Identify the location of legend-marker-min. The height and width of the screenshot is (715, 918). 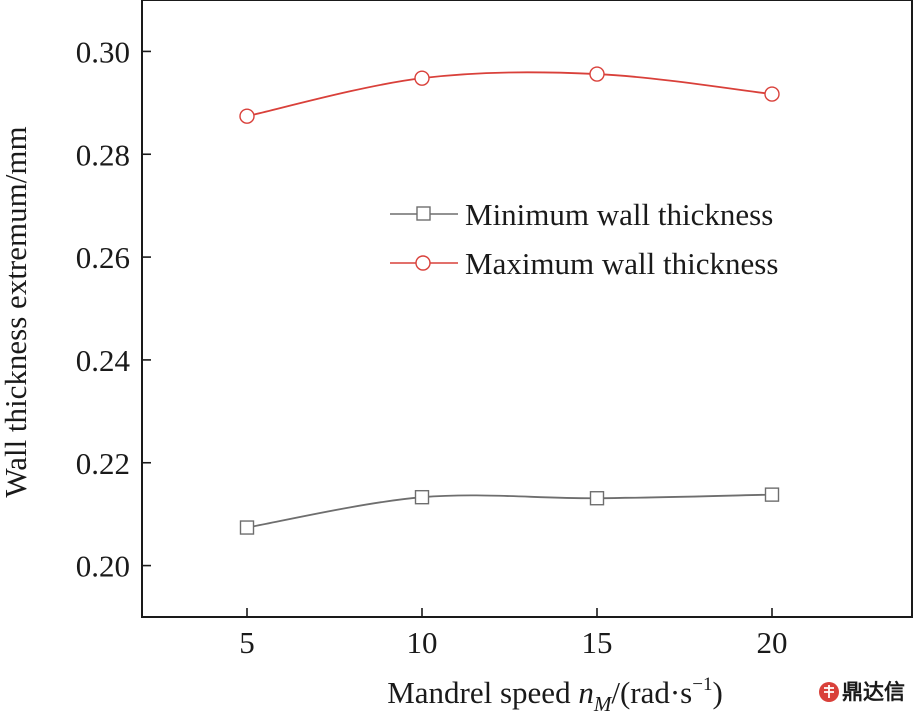
(423, 213).